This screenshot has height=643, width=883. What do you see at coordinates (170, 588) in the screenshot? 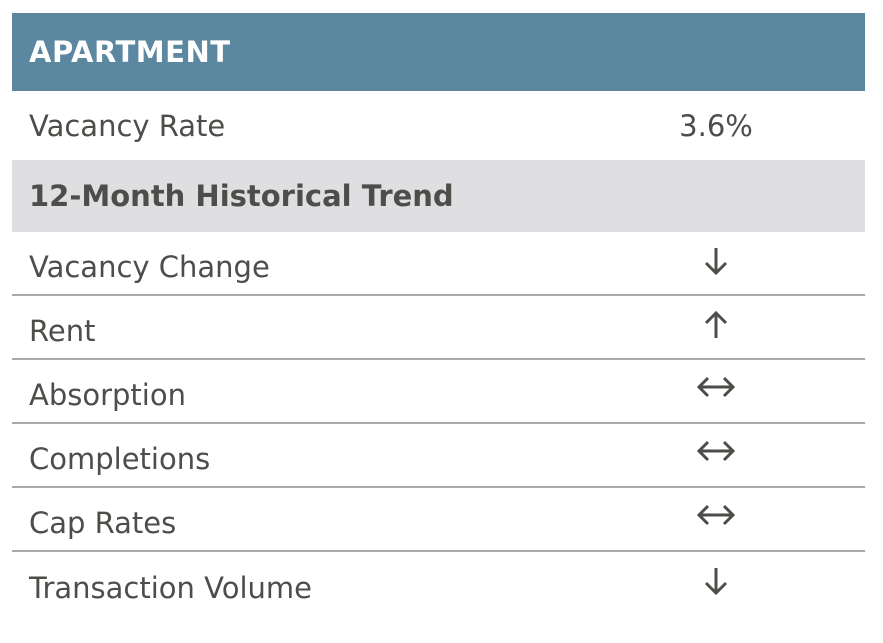
I see `trend-label: Transaction Volume` at bounding box center [170, 588].